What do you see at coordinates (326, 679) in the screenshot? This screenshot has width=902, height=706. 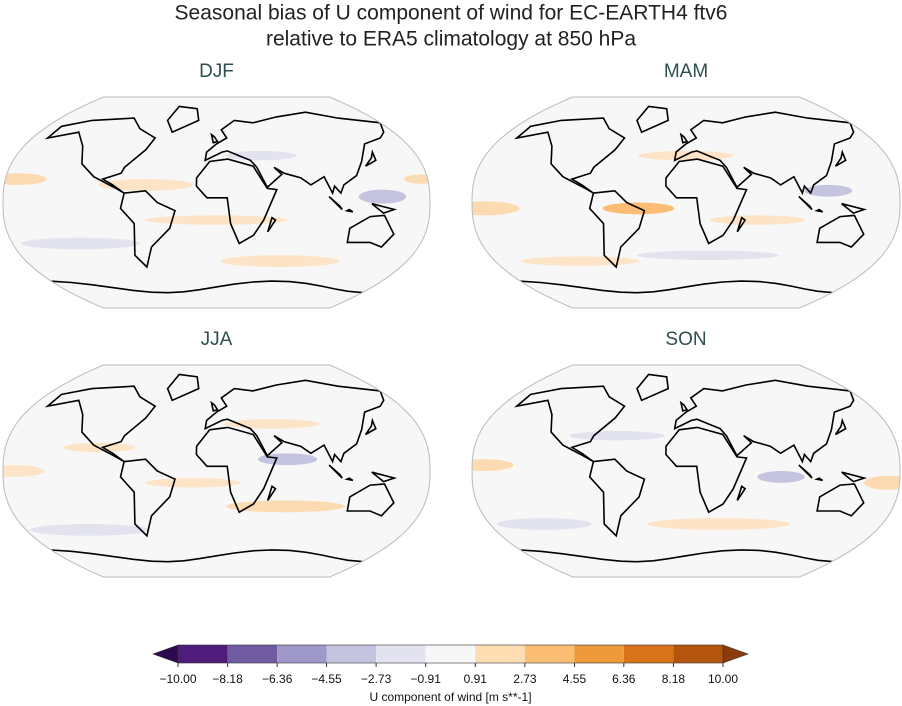 I see `colorbar-tick-label: −4.55` at bounding box center [326, 679].